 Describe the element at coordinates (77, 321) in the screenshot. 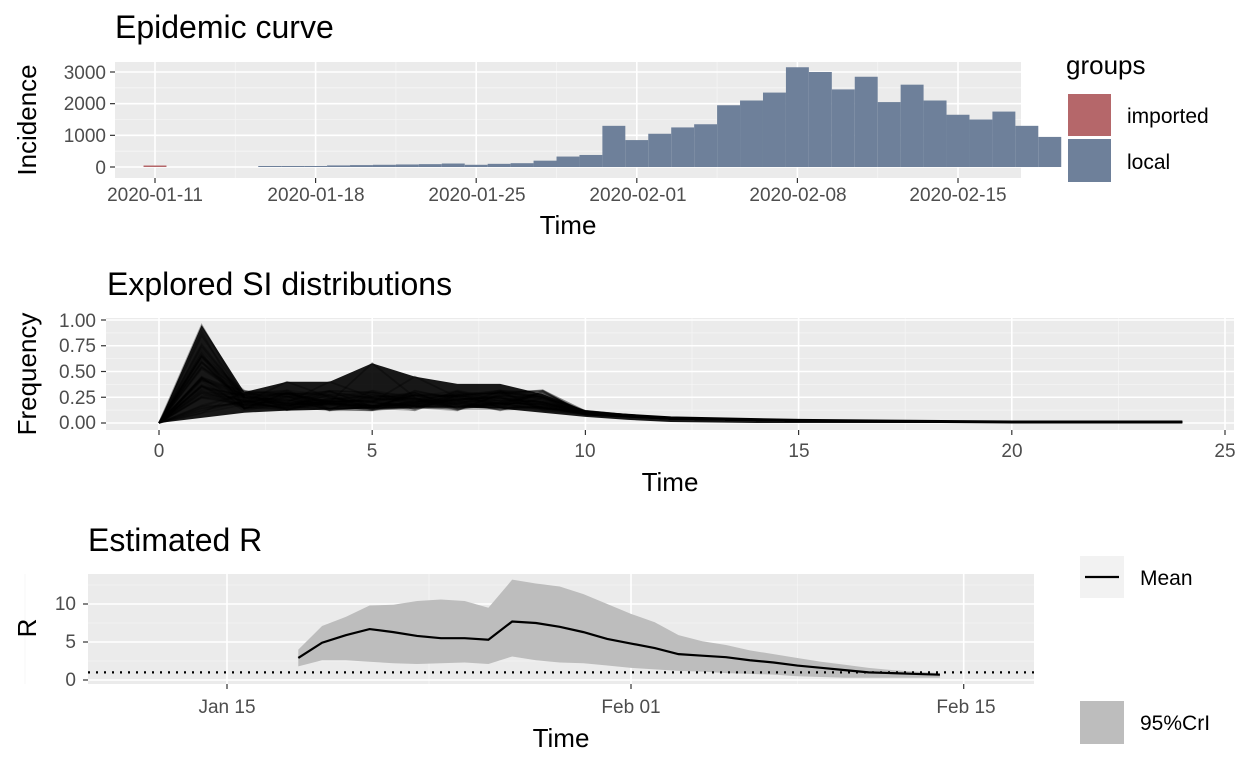

I see `y-tick-label: 1.00` at that location.